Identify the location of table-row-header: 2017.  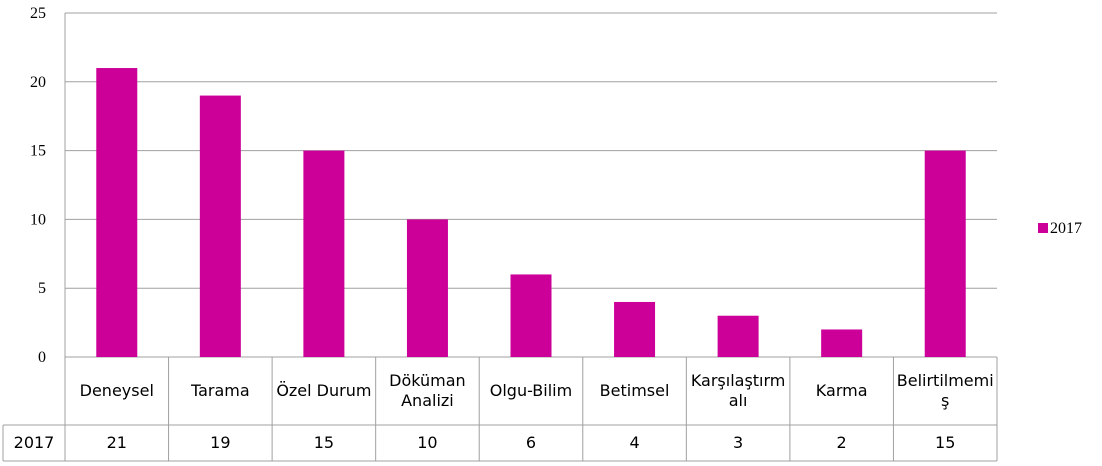
(34, 442).